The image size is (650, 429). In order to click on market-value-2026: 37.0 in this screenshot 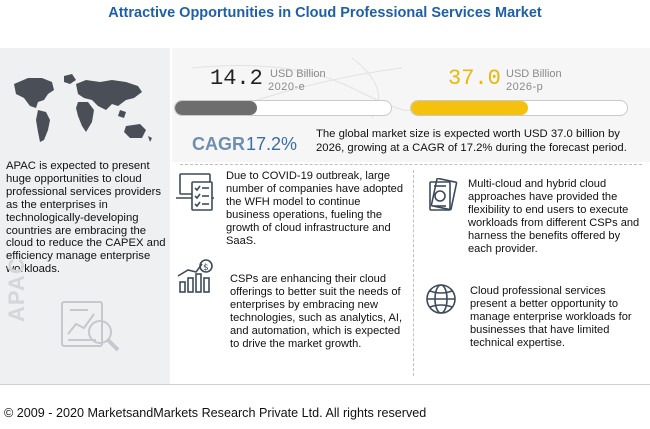, I will do `click(474, 78)`.